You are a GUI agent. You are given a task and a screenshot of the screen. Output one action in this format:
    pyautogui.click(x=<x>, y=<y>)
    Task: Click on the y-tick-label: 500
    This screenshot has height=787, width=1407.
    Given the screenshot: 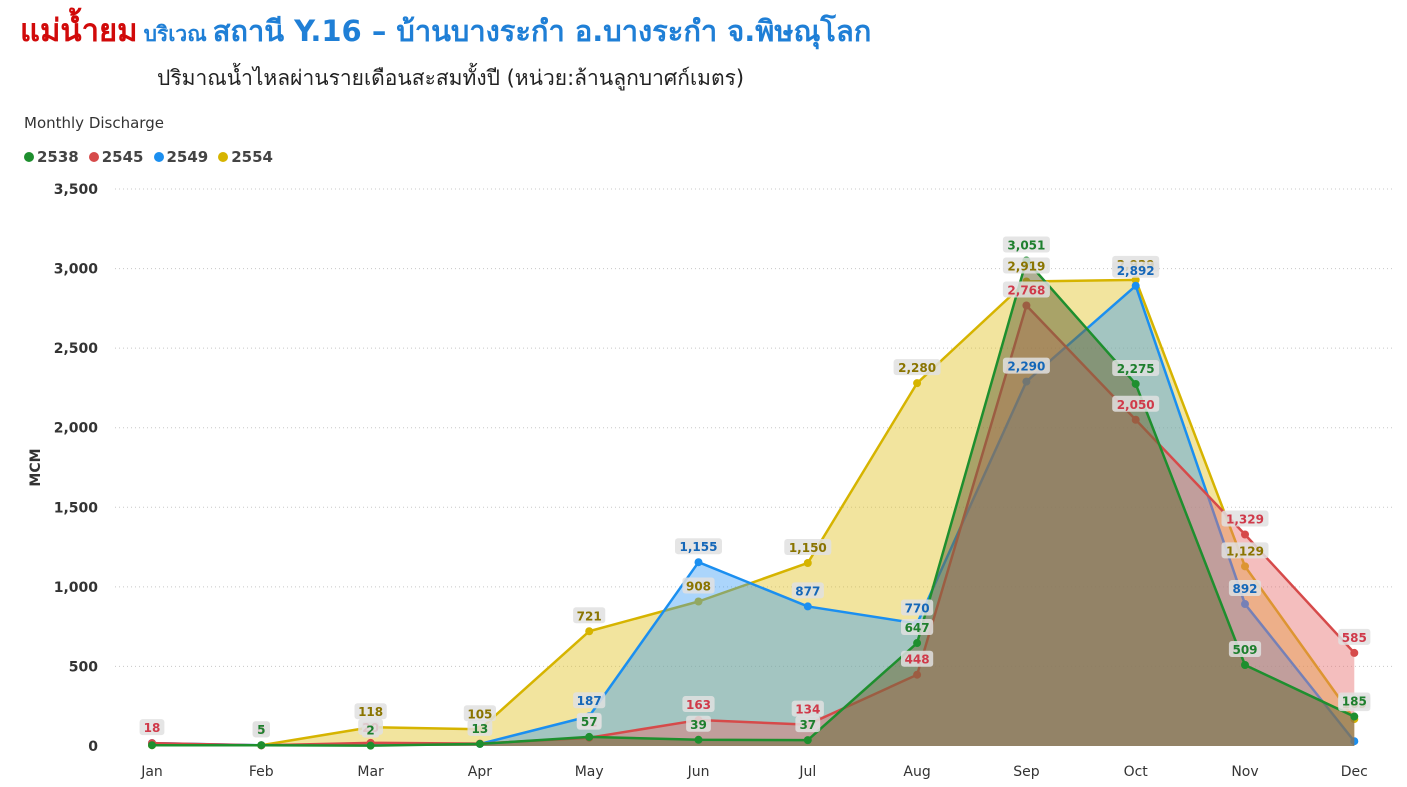 What is the action you would take?
    pyautogui.click(x=83, y=667)
    